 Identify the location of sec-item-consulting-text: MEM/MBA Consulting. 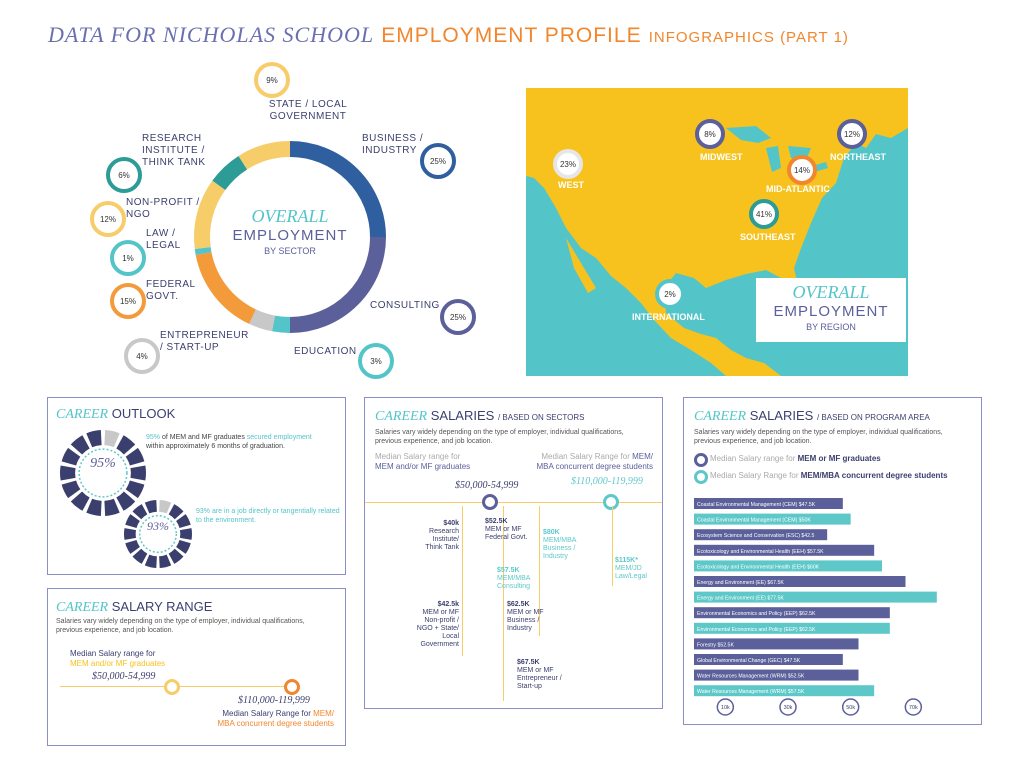
(514, 582).